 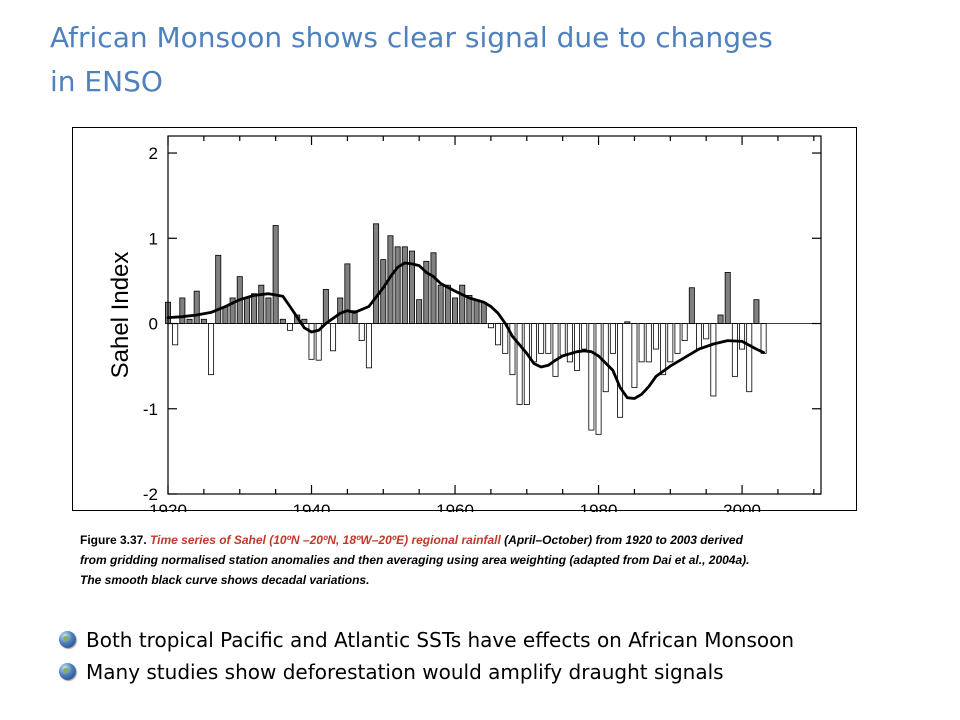 I want to click on bar-1977, so click(x=577, y=347).